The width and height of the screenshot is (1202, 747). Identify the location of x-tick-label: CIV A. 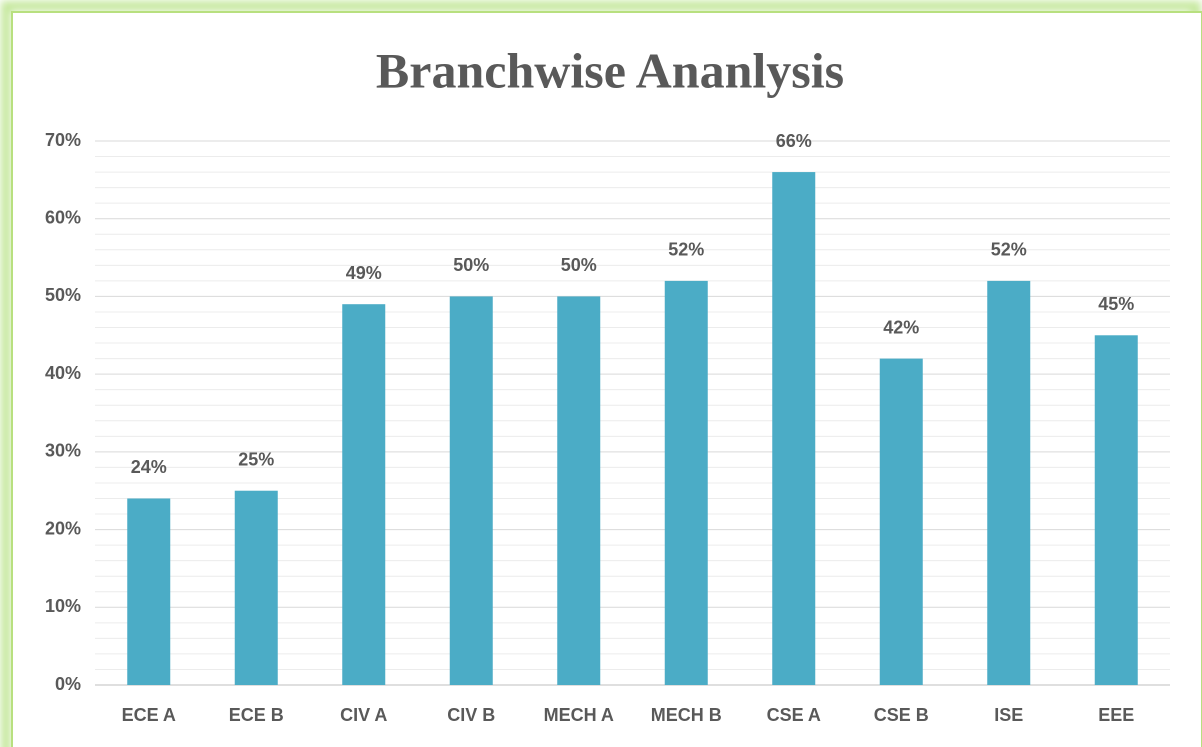
(363, 715).